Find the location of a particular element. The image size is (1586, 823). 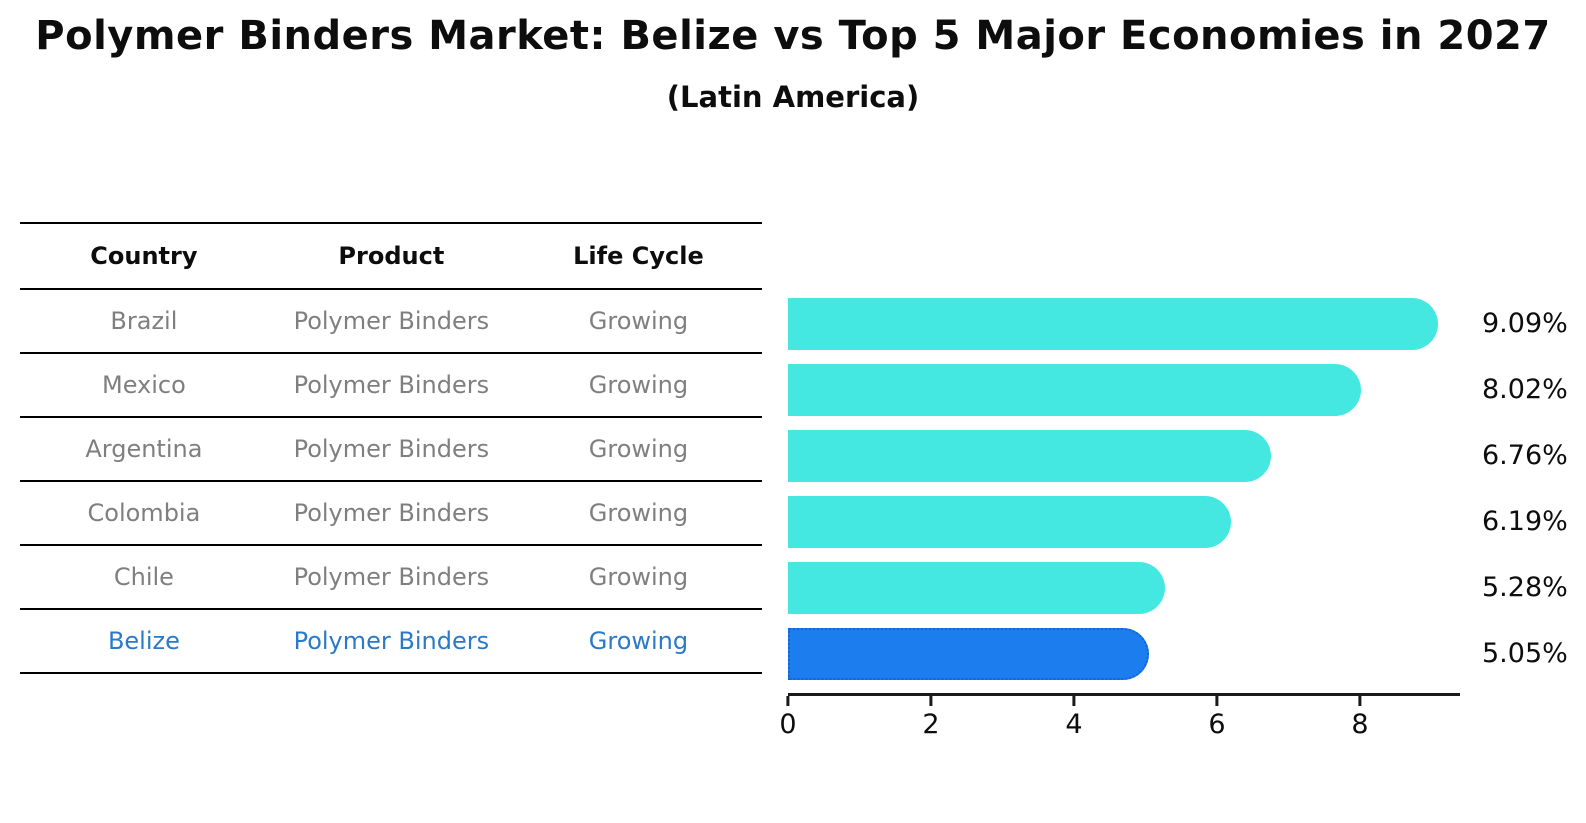

bar-row-belize: 5.05% is located at coordinates (1178, 654).